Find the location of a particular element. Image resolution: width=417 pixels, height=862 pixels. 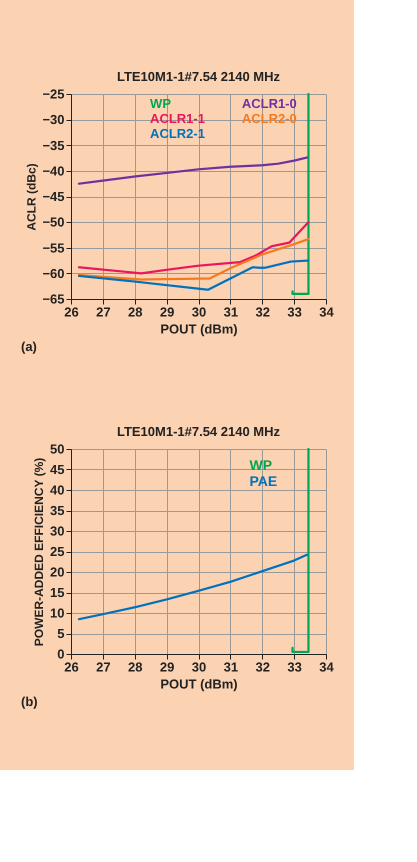

y-tick-label: 25 is located at coordinates (57, 551).